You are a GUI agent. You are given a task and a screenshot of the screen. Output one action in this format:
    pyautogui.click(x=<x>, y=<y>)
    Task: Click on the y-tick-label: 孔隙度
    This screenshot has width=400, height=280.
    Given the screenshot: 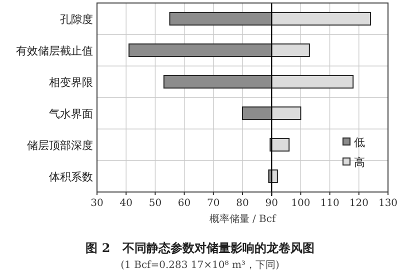 What is the action you would take?
    pyautogui.click(x=76, y=19)
    